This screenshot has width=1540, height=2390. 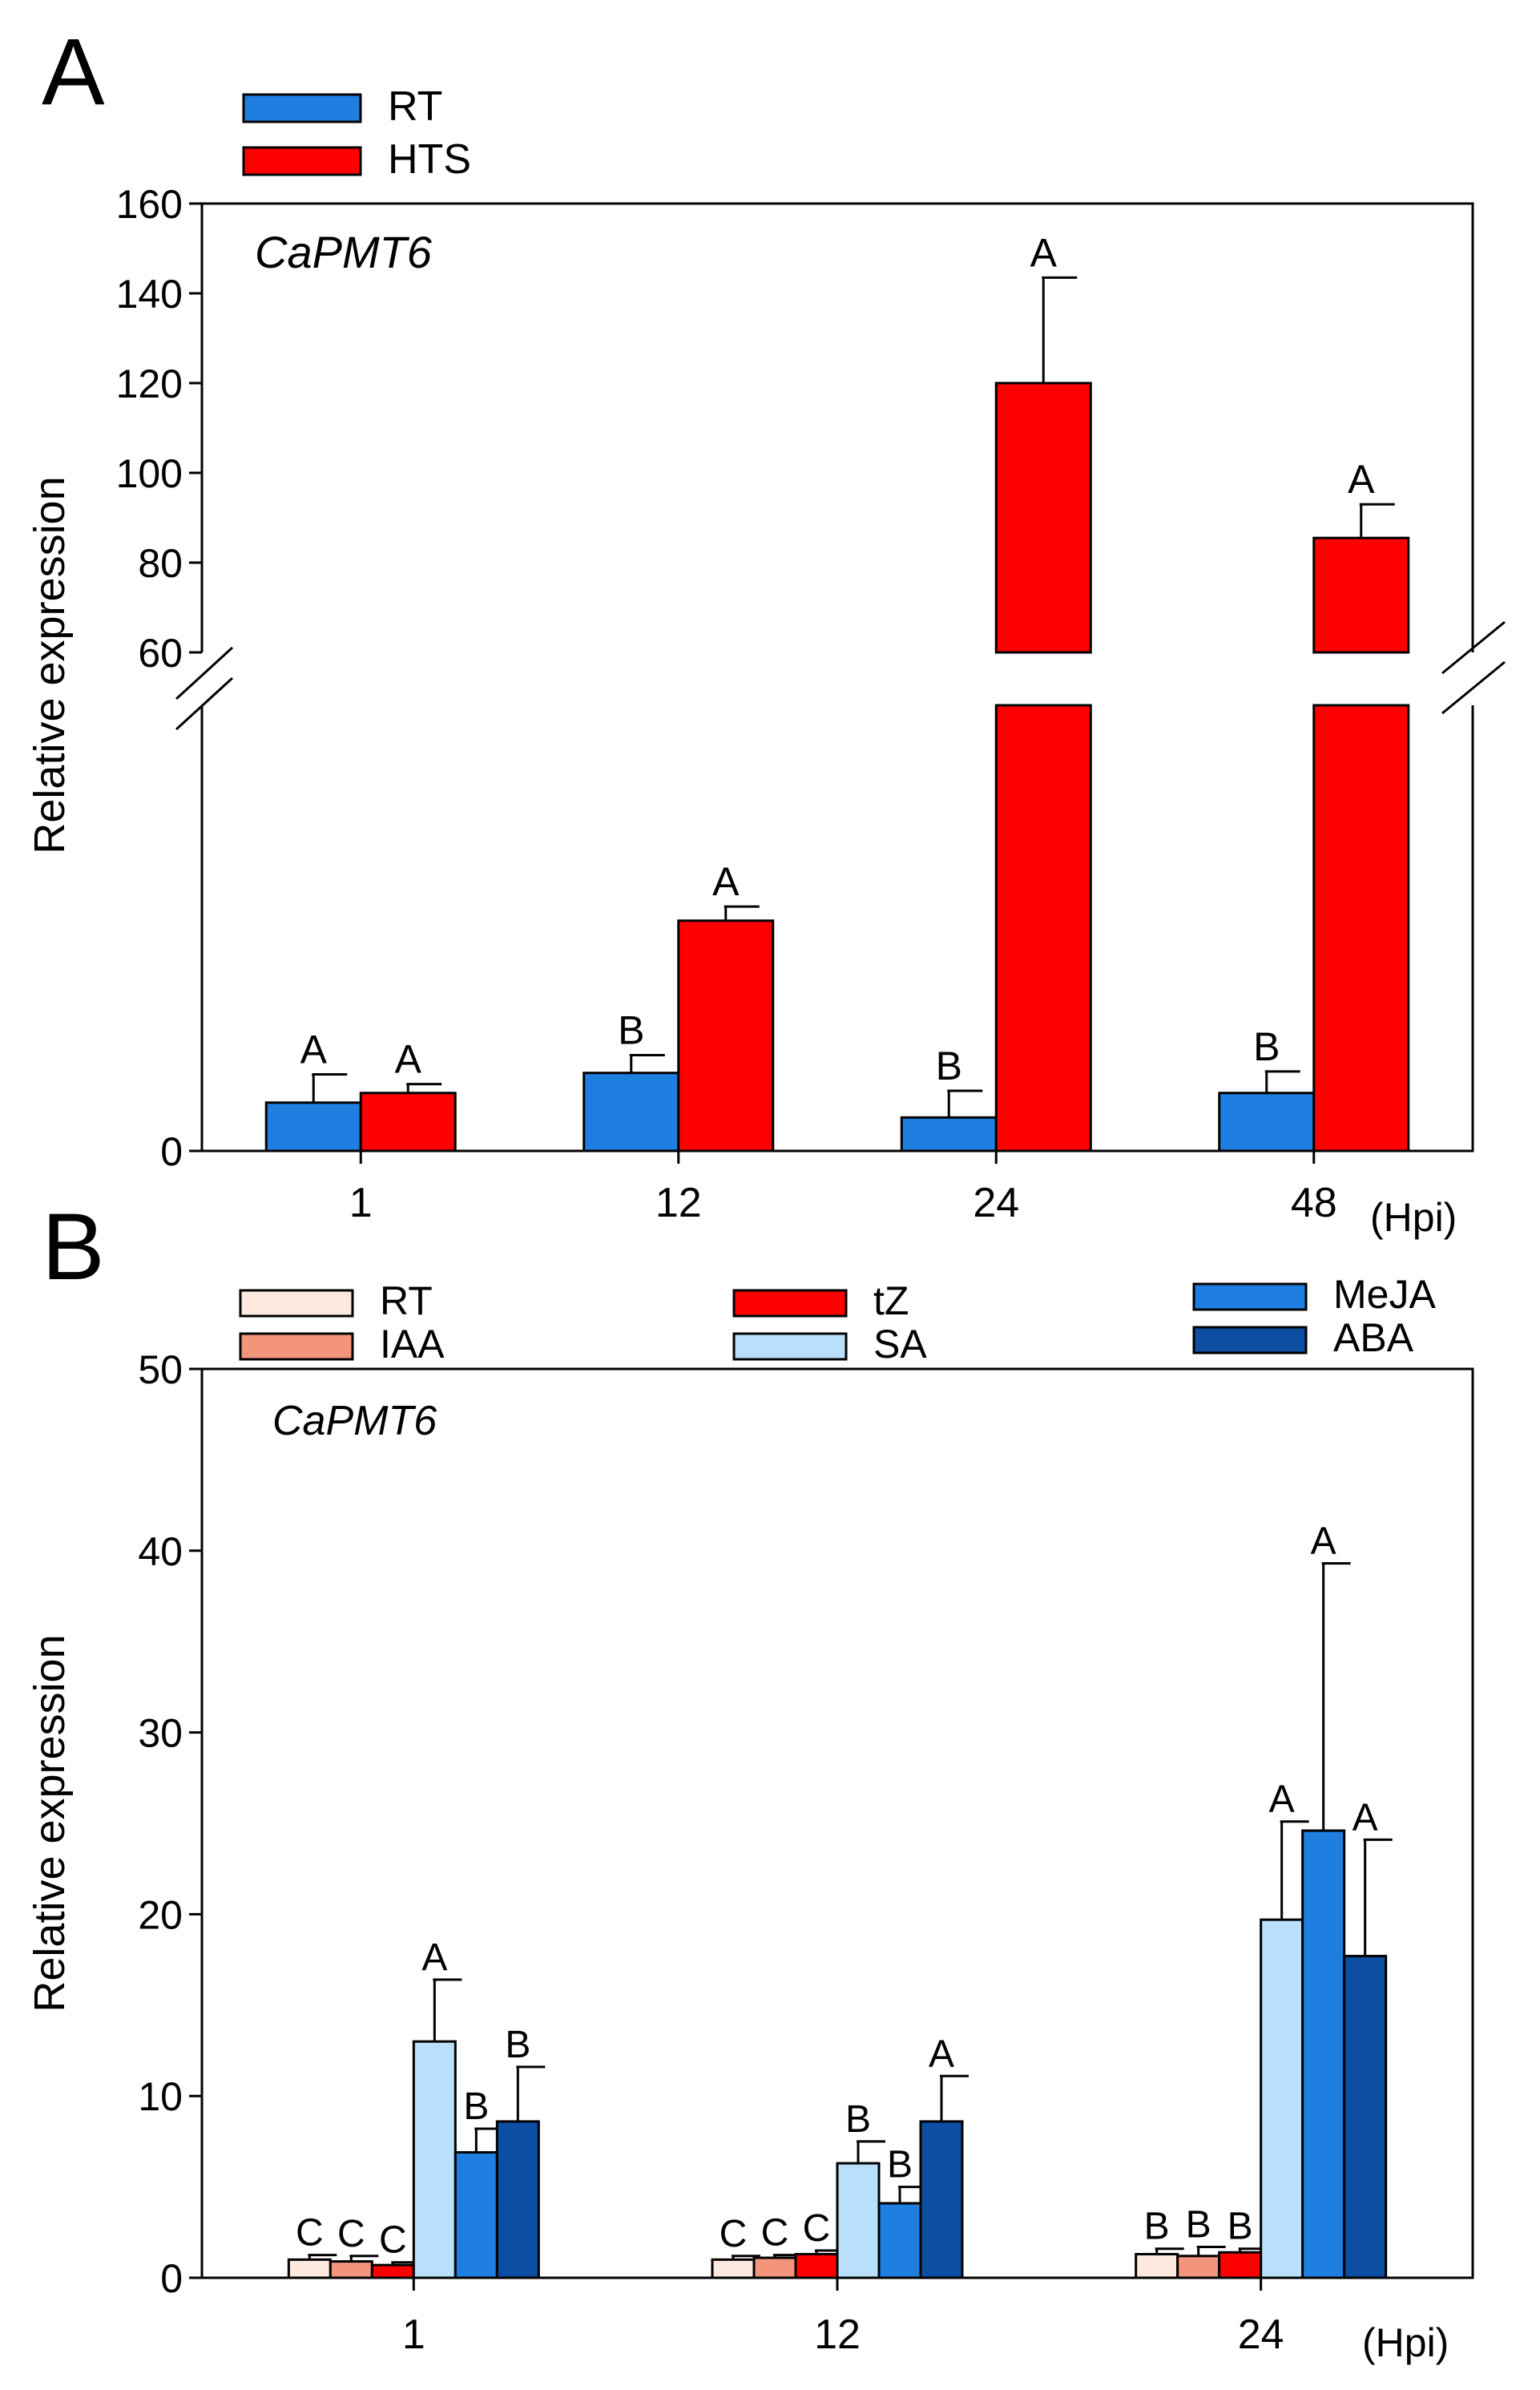 I want to click on y-tick-label: 60, so click(x=160, y=653).